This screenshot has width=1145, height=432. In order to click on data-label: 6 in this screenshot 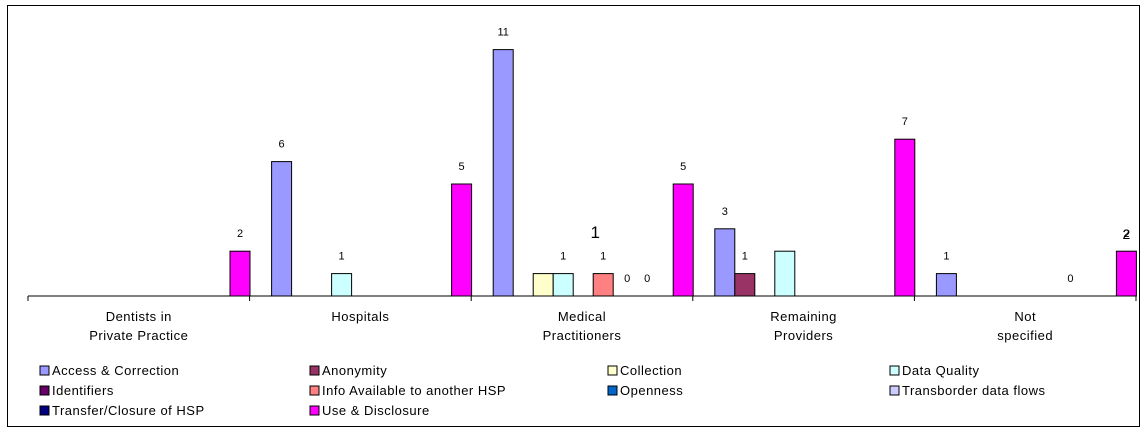, I will do `click(282, 145)`.